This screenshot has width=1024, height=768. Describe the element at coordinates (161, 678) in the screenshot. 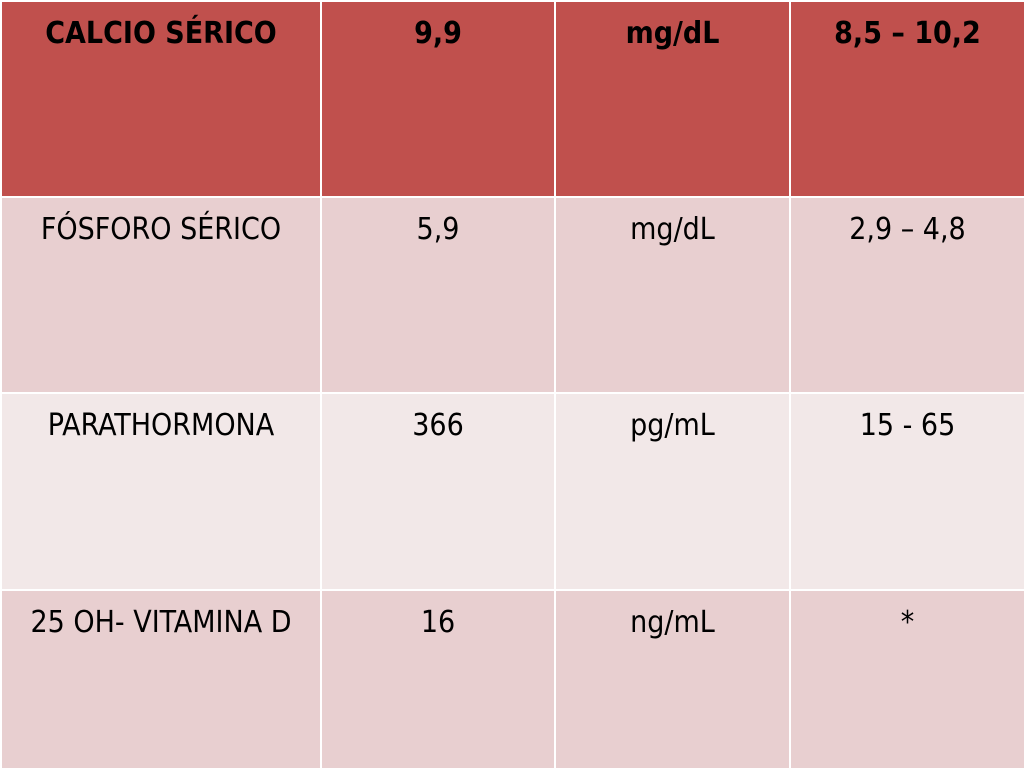

I see `test-name-cell: 25 OH- VITAMINA D` at that location.